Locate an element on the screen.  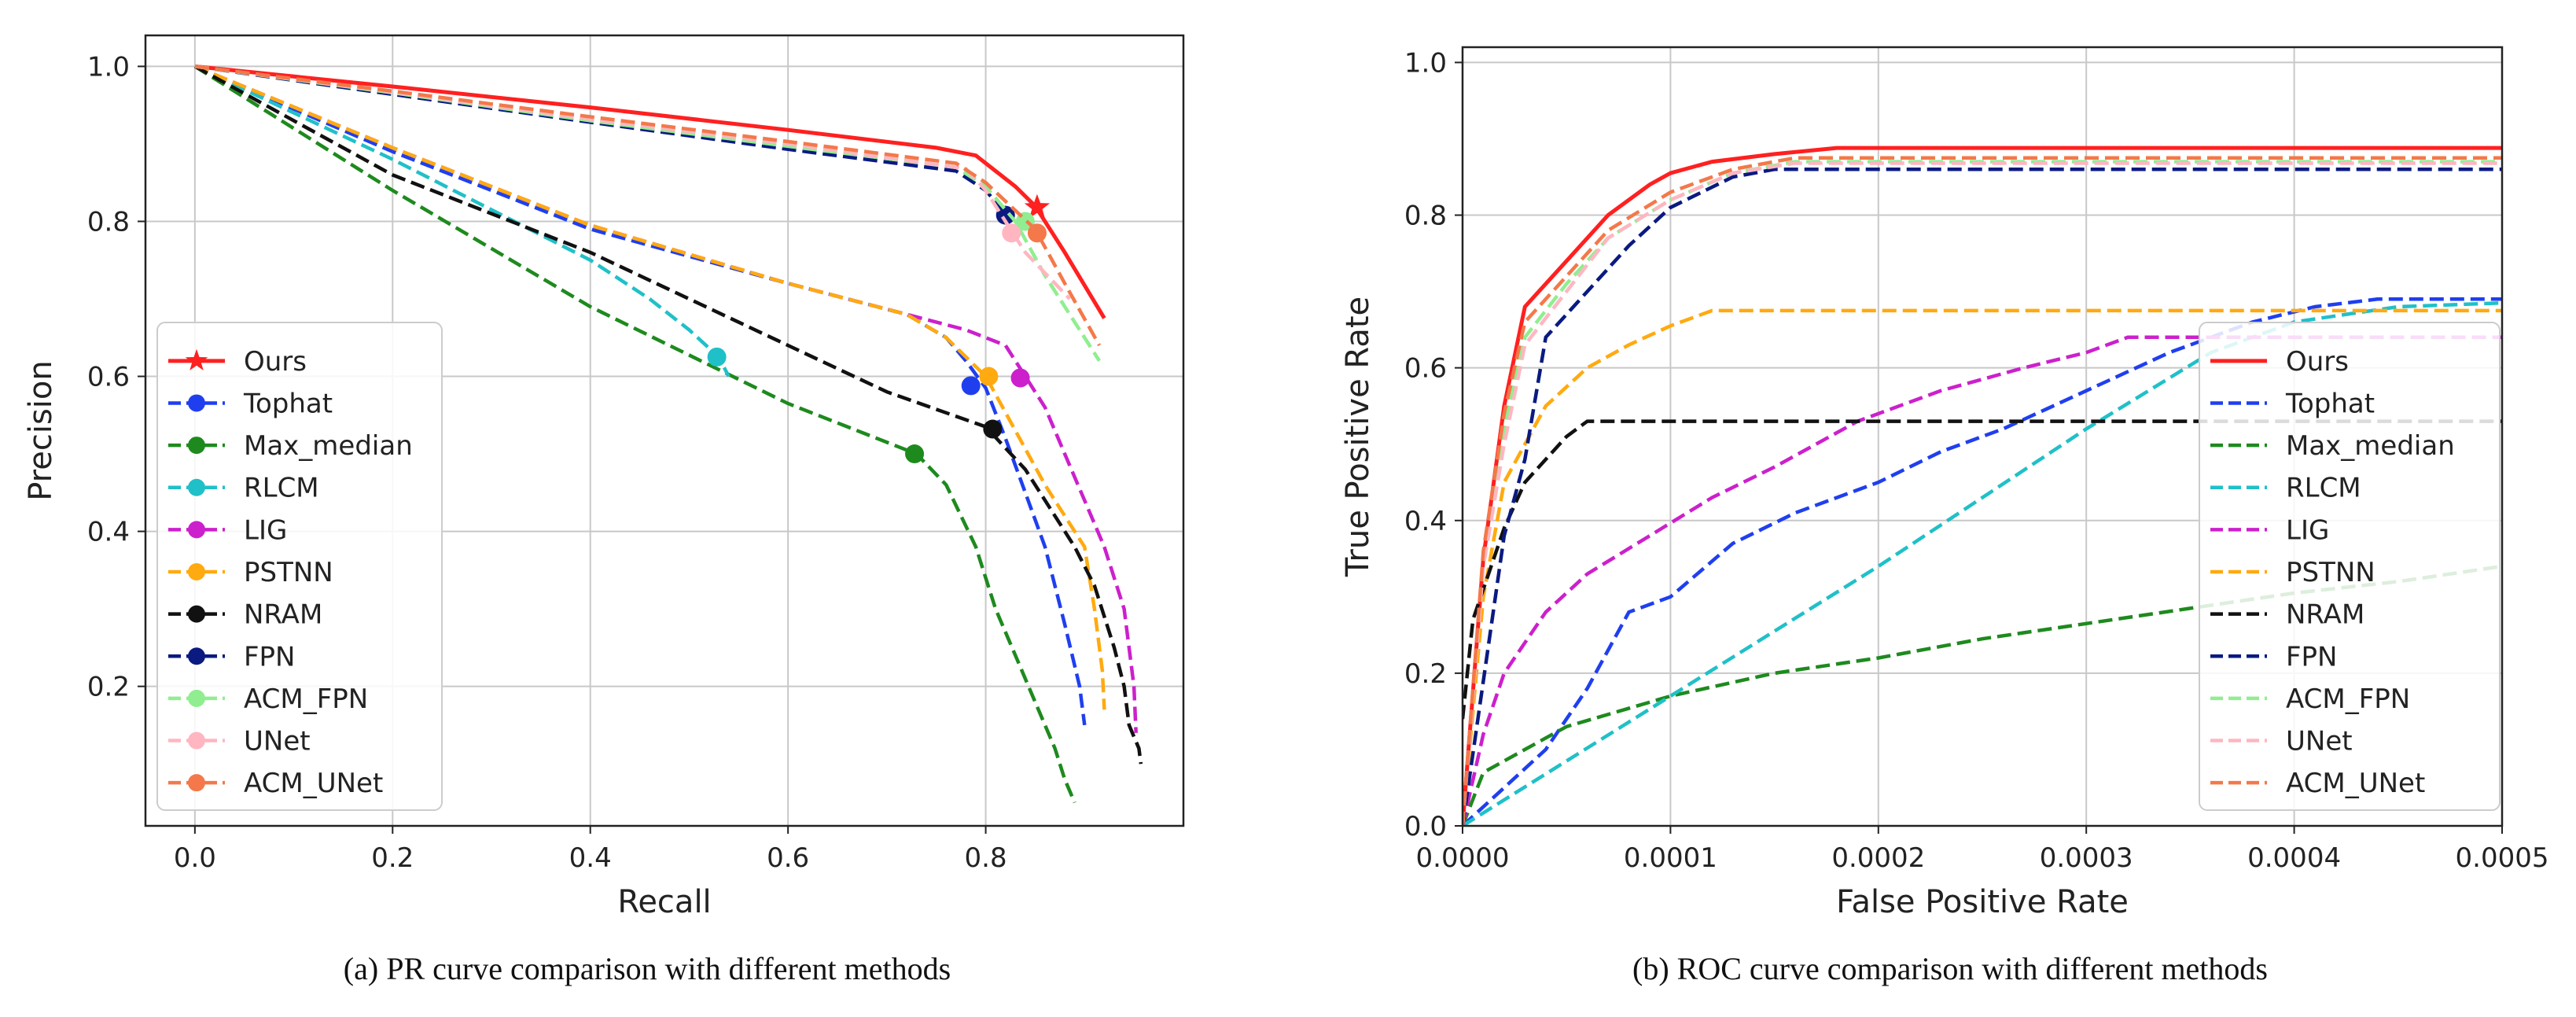
x-axis-label: False Positive Rate is located at coordinates (1982, 902).